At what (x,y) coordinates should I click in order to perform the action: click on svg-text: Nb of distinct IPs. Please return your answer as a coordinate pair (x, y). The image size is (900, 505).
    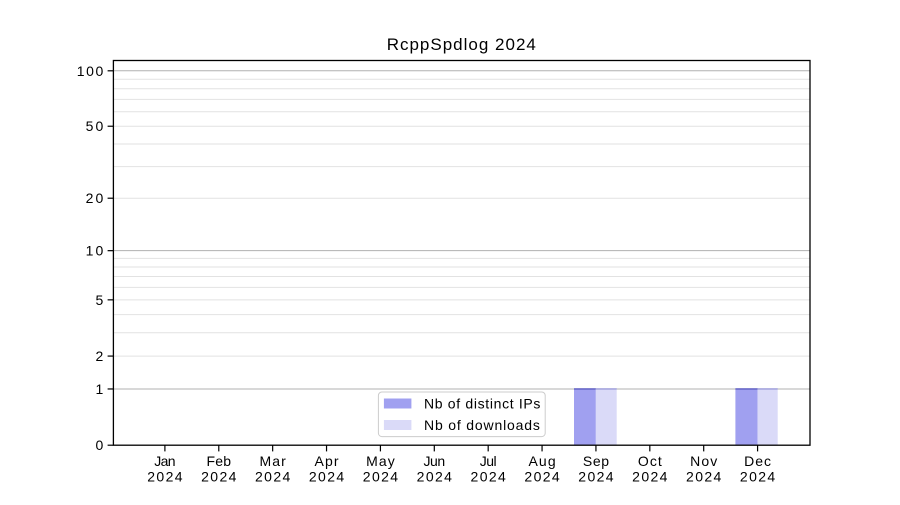
    Looking at the image, I should click on (482, 404).